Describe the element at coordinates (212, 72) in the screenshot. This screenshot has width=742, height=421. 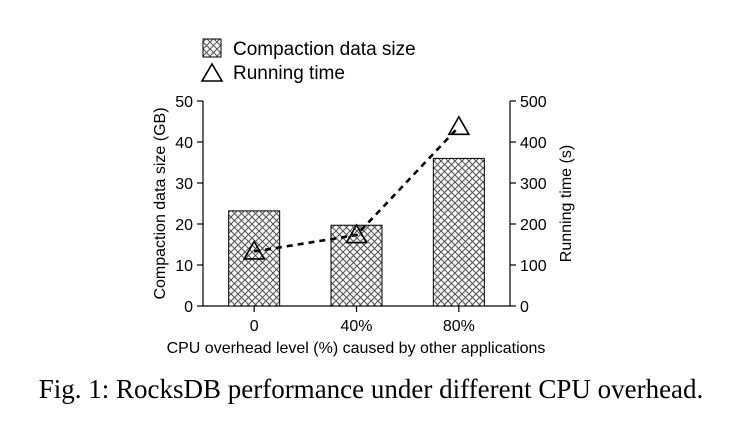
I see `legend-triangle-icon` at that location.